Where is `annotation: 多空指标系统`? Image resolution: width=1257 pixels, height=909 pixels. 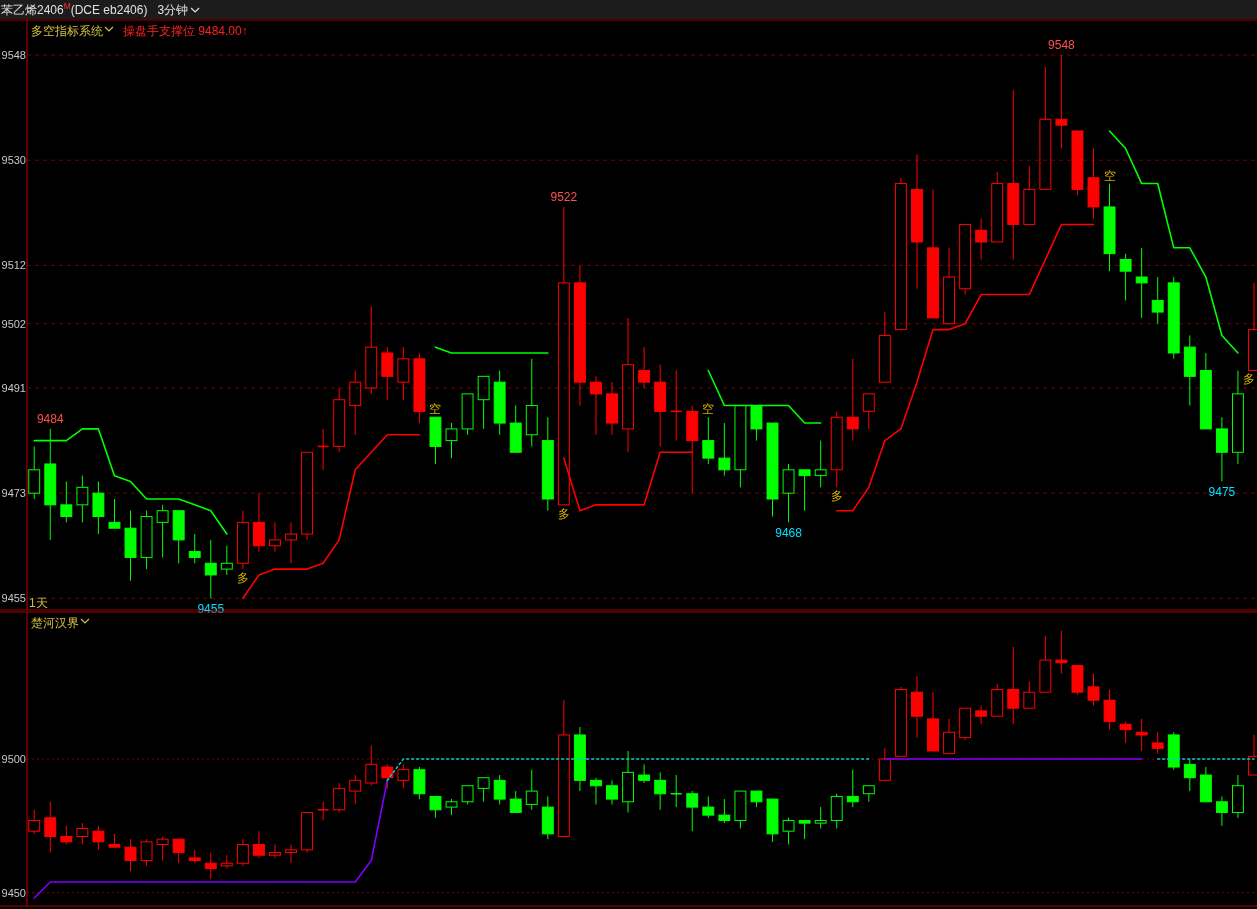 annotation: 多空指标系统 is located at coordinates (67, 31).